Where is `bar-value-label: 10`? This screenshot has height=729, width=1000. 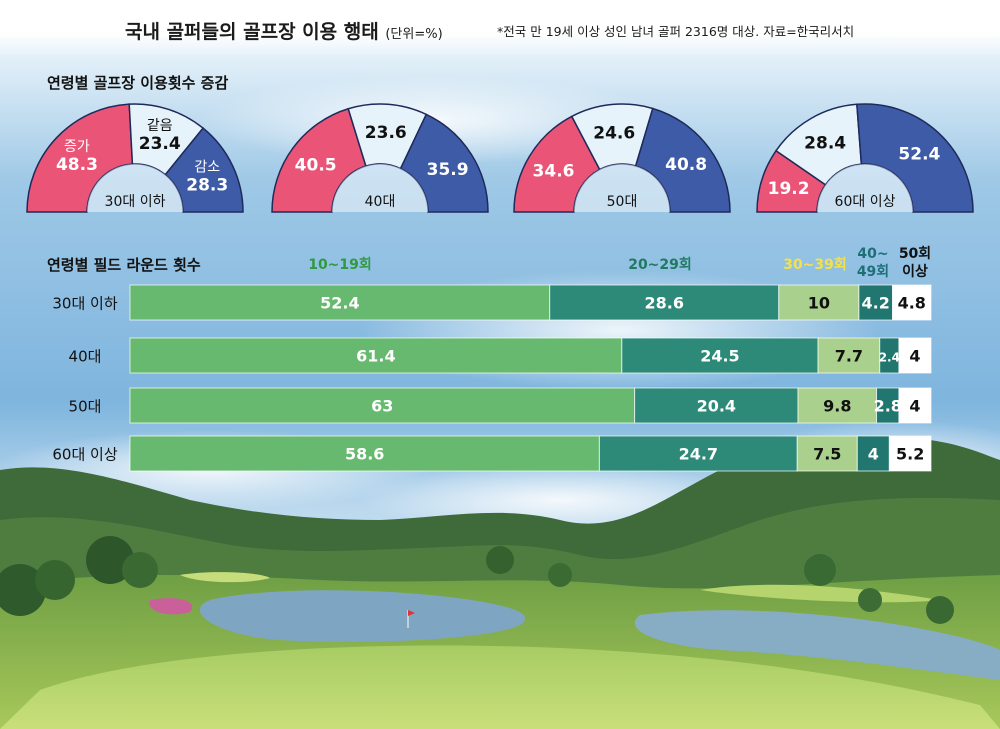
bar-value-label: 10 is located at coordinates (819, 303).